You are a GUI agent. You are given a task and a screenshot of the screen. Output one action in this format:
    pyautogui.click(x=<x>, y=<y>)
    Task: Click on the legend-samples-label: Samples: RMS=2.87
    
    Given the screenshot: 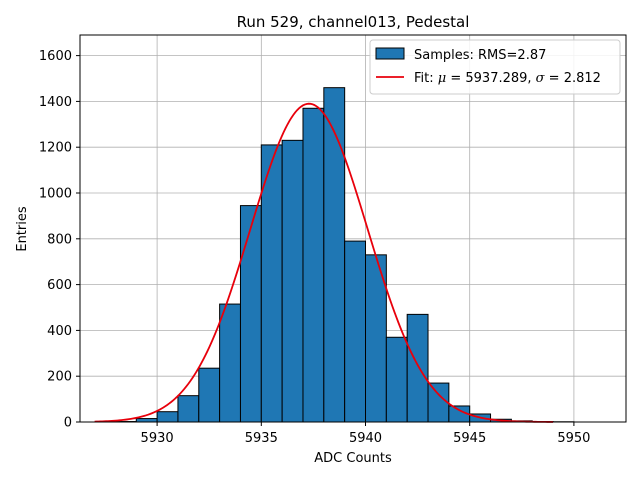 What is the action you would take?
    pyautogui.click(x=480, y=55)
    